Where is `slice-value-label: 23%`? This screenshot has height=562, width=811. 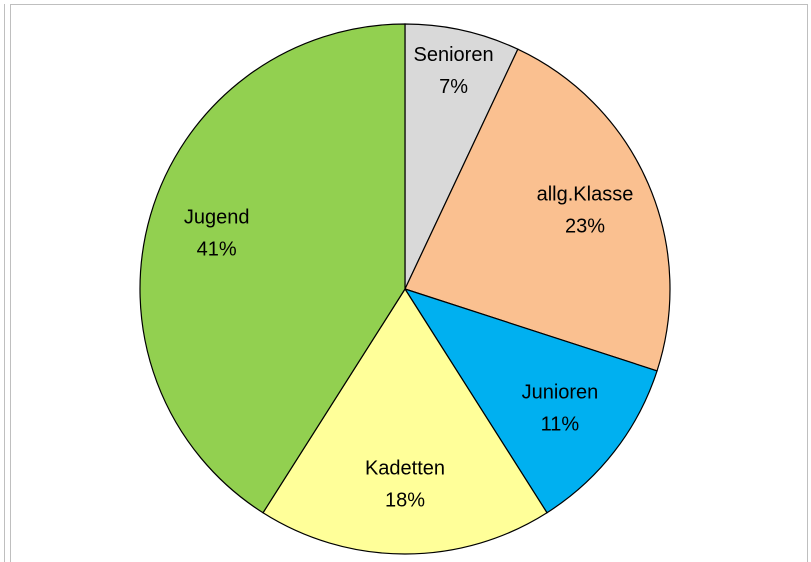
slice-value-label: 23% is located at coordinates (585, 226).